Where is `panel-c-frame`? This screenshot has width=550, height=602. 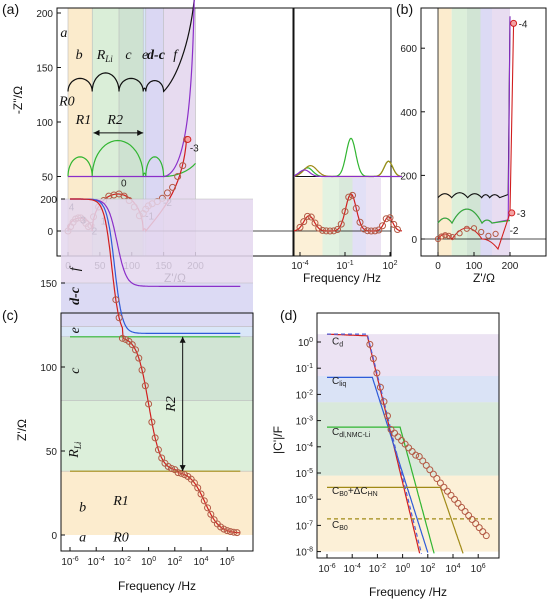
panel-c-frame is located at coordinates (157, 432).